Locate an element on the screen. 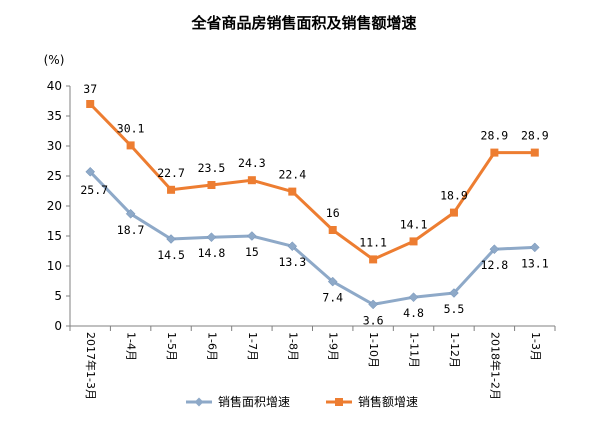 This screenshot has height=427, width=609. legend-label: 销售额增速 is located at coordinates (388, 401).